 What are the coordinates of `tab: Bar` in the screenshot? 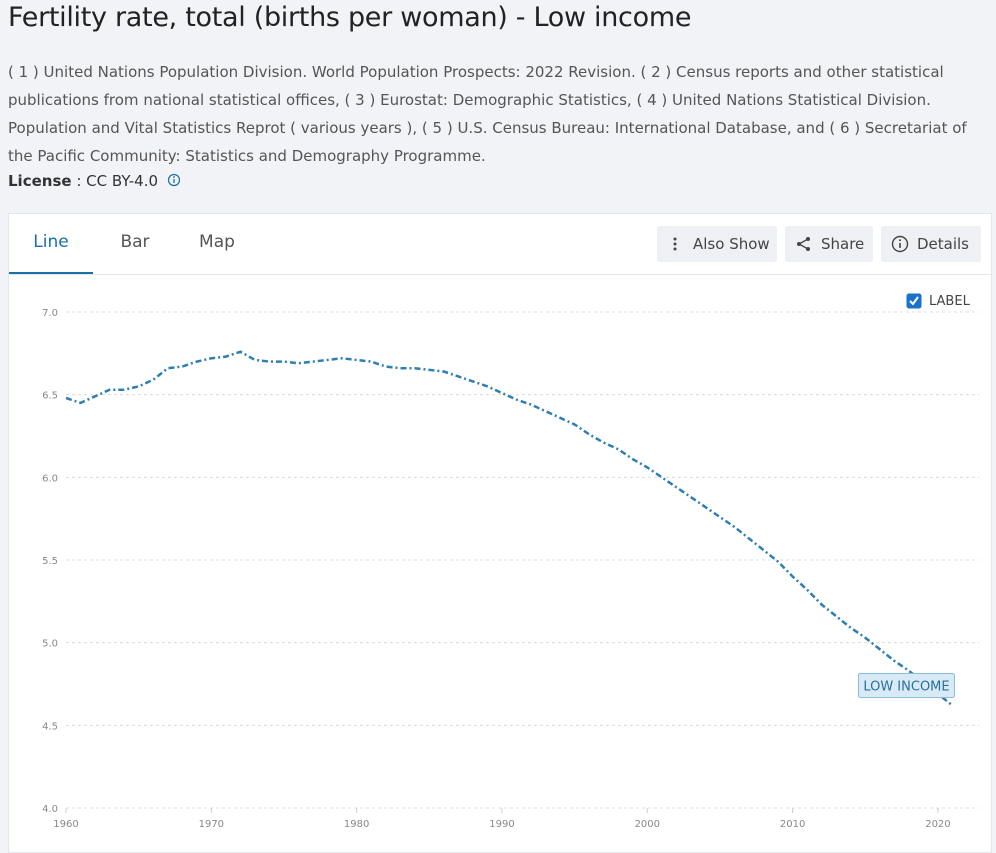 It's located at (135, 242).